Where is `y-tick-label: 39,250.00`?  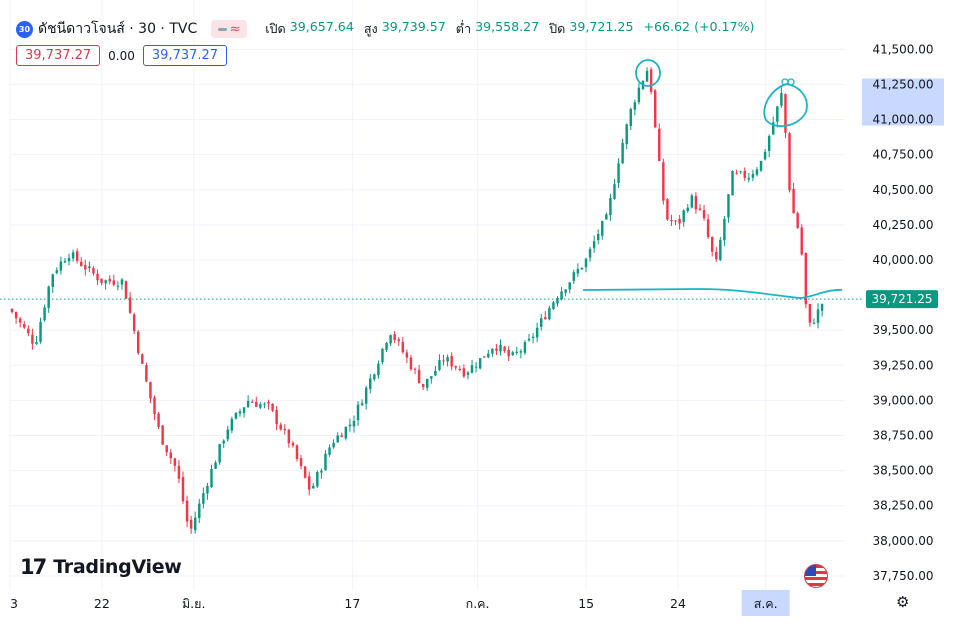
y-tick-label: 39,250.00 is located at coordinates (902, 365).